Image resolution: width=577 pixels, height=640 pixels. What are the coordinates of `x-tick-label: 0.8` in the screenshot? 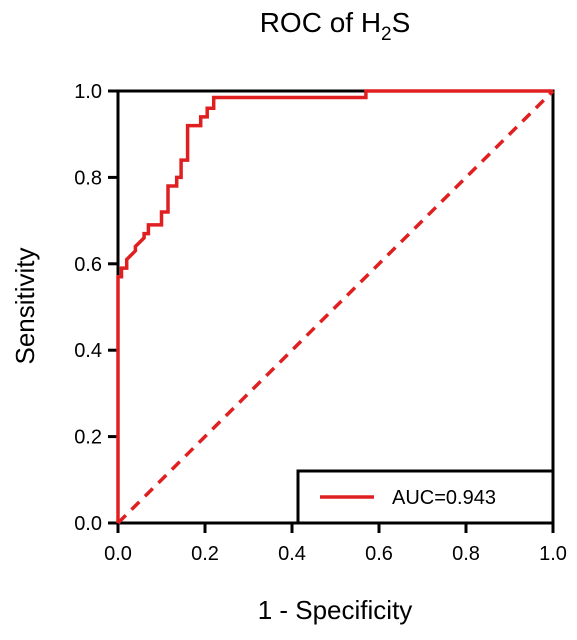 It's located at (466, 554).